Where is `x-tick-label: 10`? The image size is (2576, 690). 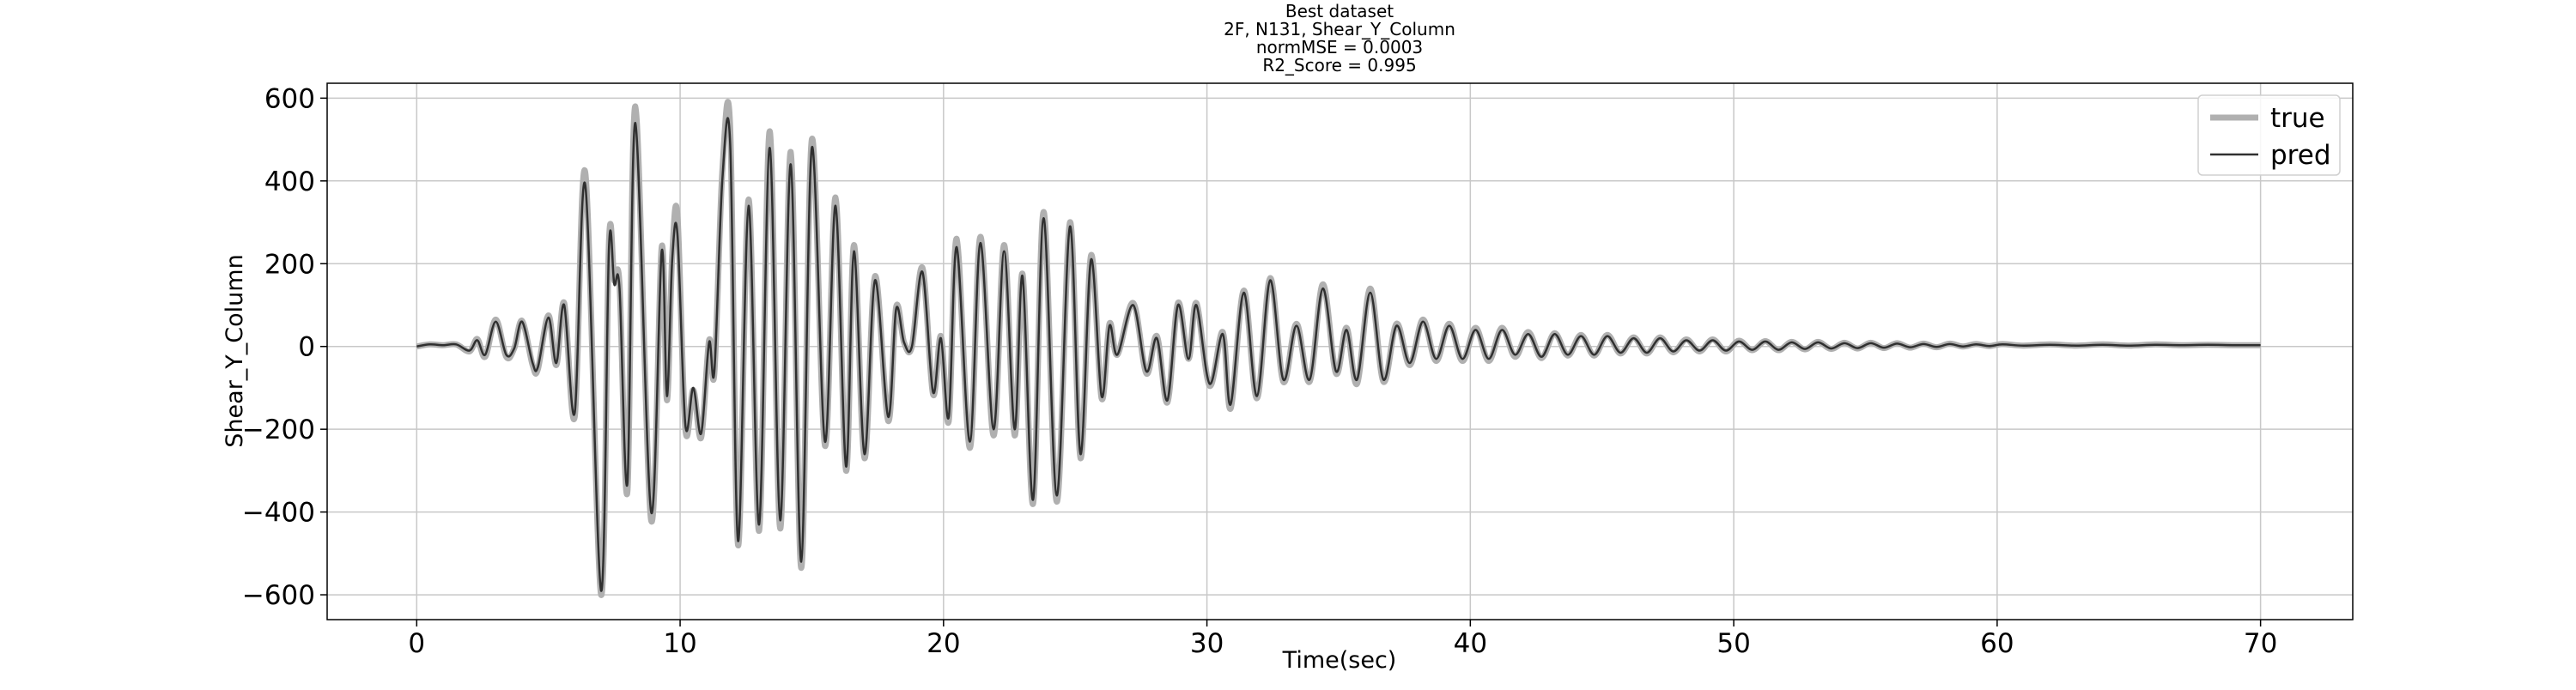
x-tick-label: 10 is located at coordinates (680, 643).